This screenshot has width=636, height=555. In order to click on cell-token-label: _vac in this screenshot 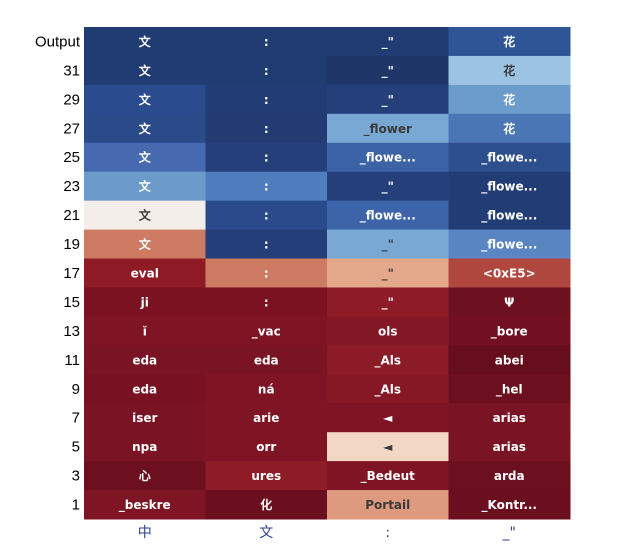, I will do `click(266, 331)`.